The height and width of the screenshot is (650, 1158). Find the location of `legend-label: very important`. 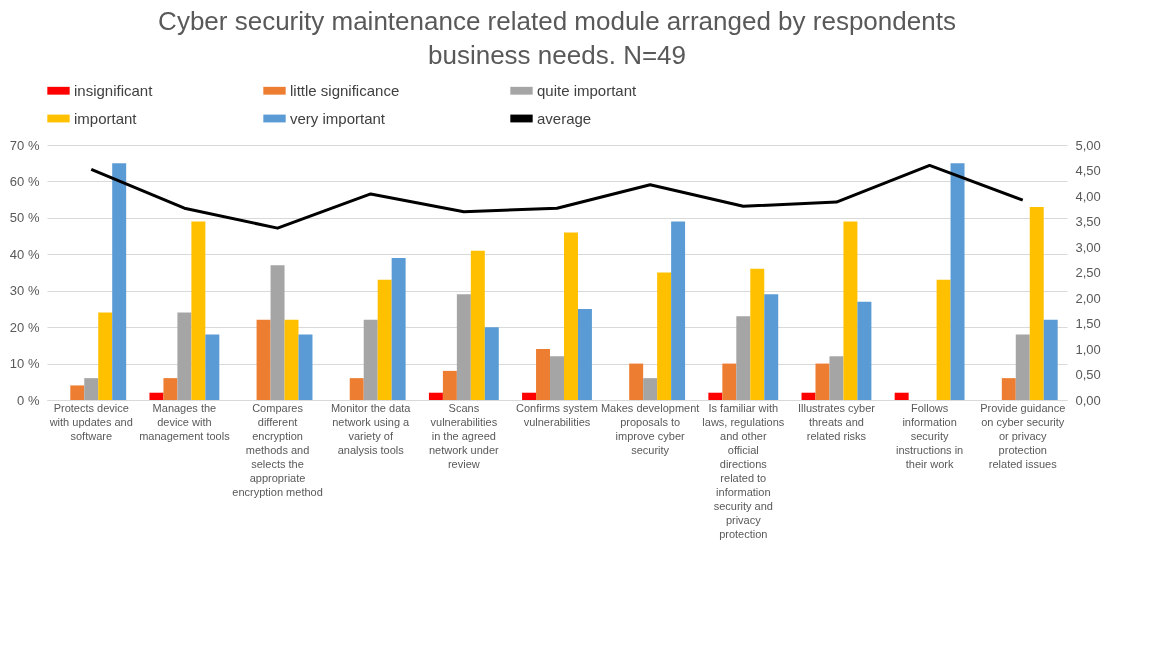

legend-label: very important is located at coordinates (338, 118).